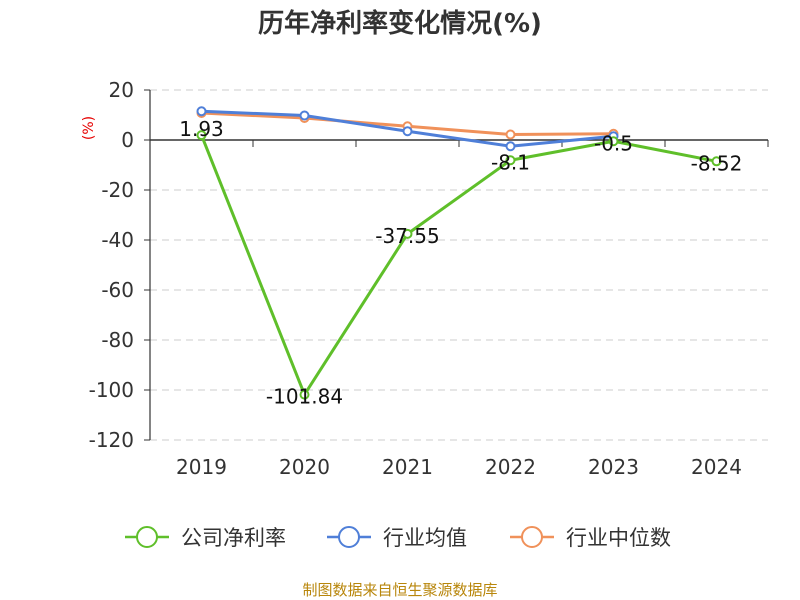  Describe the element at coordinates (618, 538) in the screenshot. I see `legend-label: 行业中位数` at that location.